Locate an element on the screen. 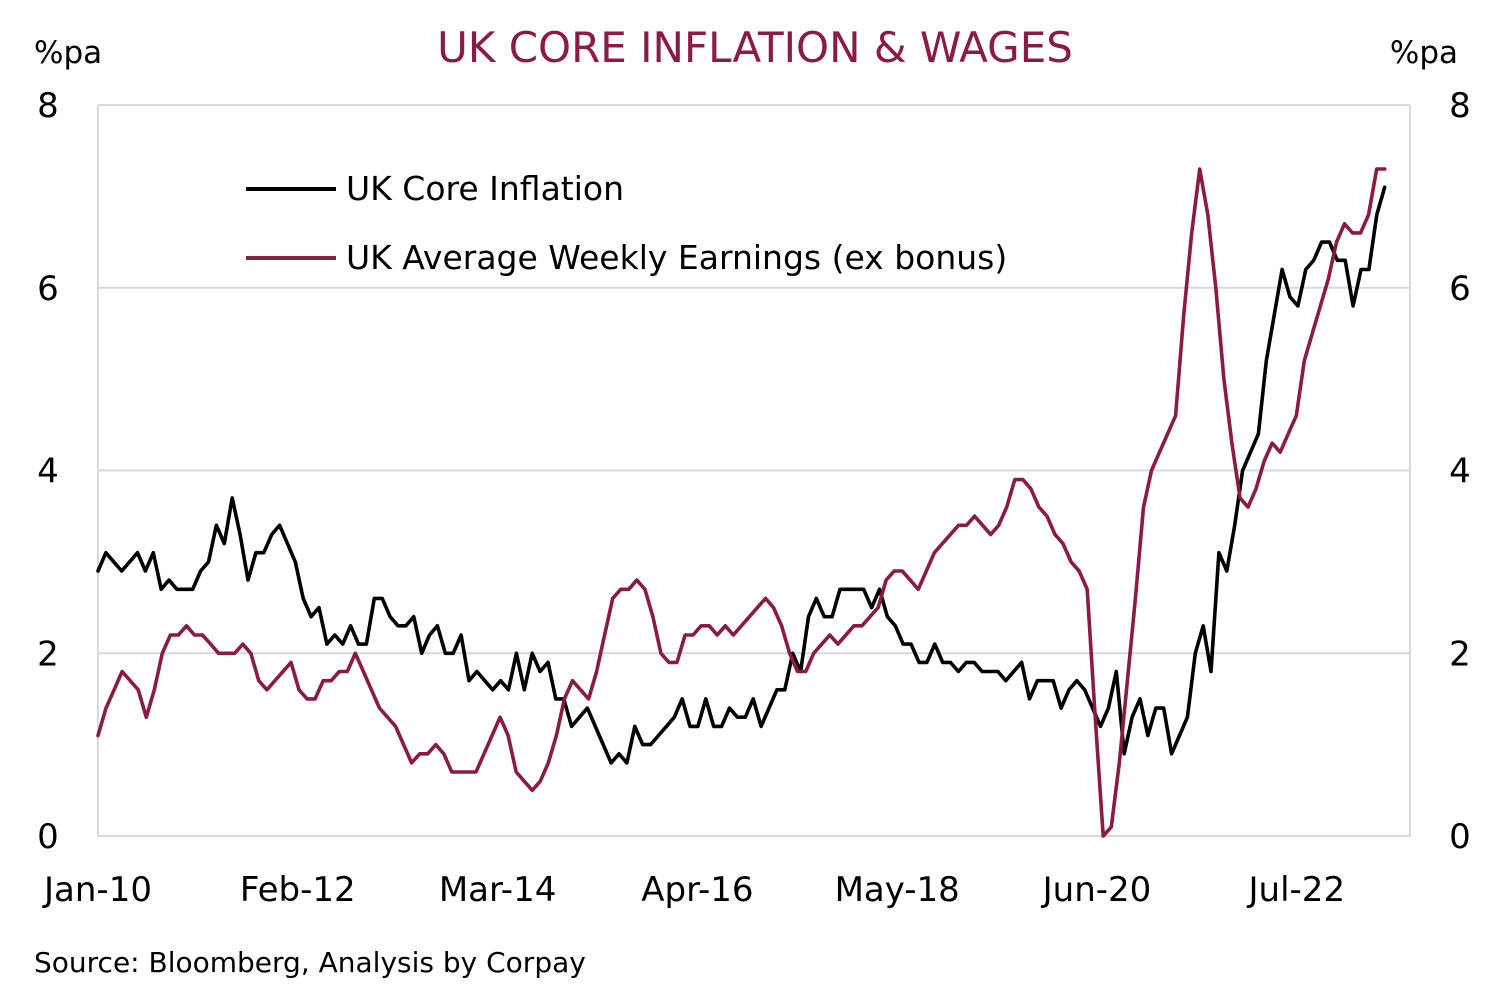 This screenshot has height=994, width=1492. y-tick-right-4: 4 is located at coordinates (1460, 472).